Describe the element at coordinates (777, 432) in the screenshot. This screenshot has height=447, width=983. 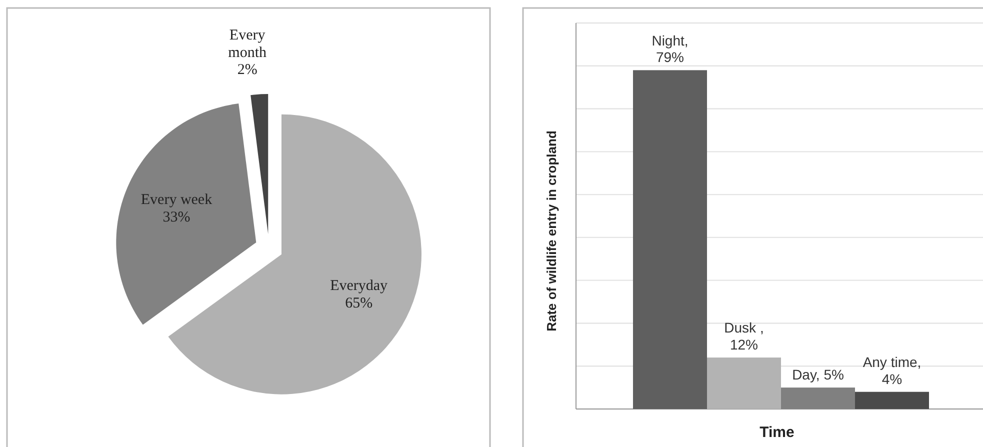
I see `x-axis-title: Time` at that location.